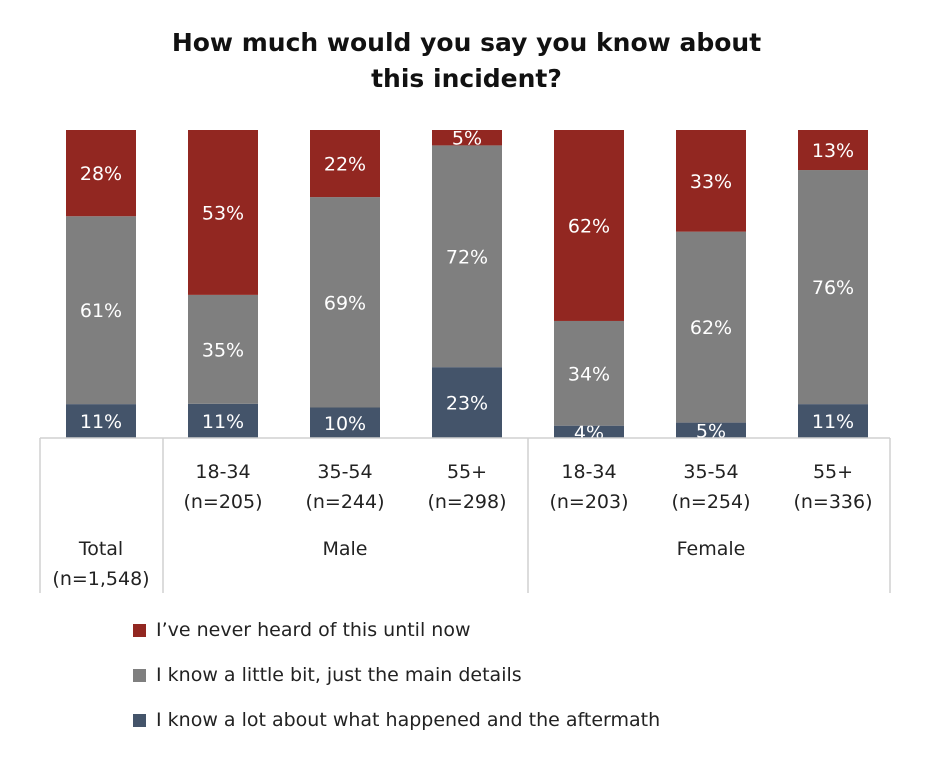 Image resolution: width=933 pixels, height=760 pixels. I want to click on group-label: Male, so click(344, 549).